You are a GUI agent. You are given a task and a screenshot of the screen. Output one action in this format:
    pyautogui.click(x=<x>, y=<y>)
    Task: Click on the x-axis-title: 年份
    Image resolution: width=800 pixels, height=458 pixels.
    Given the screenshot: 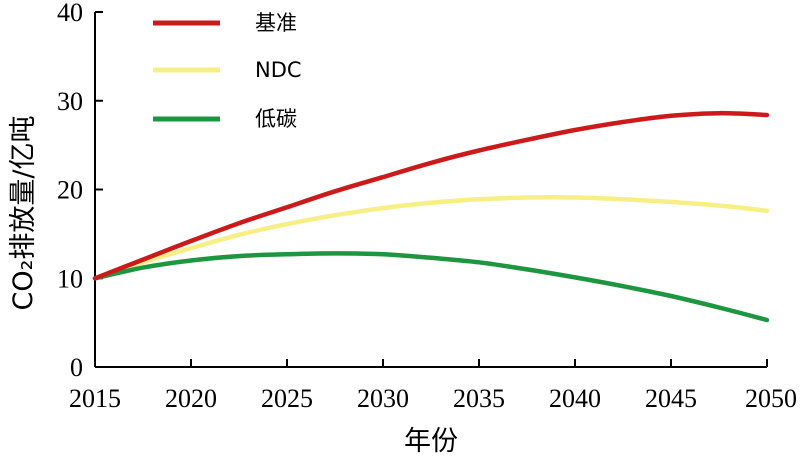 What is the action you would take?
    pyautogui.click(x=431, y=441)
    